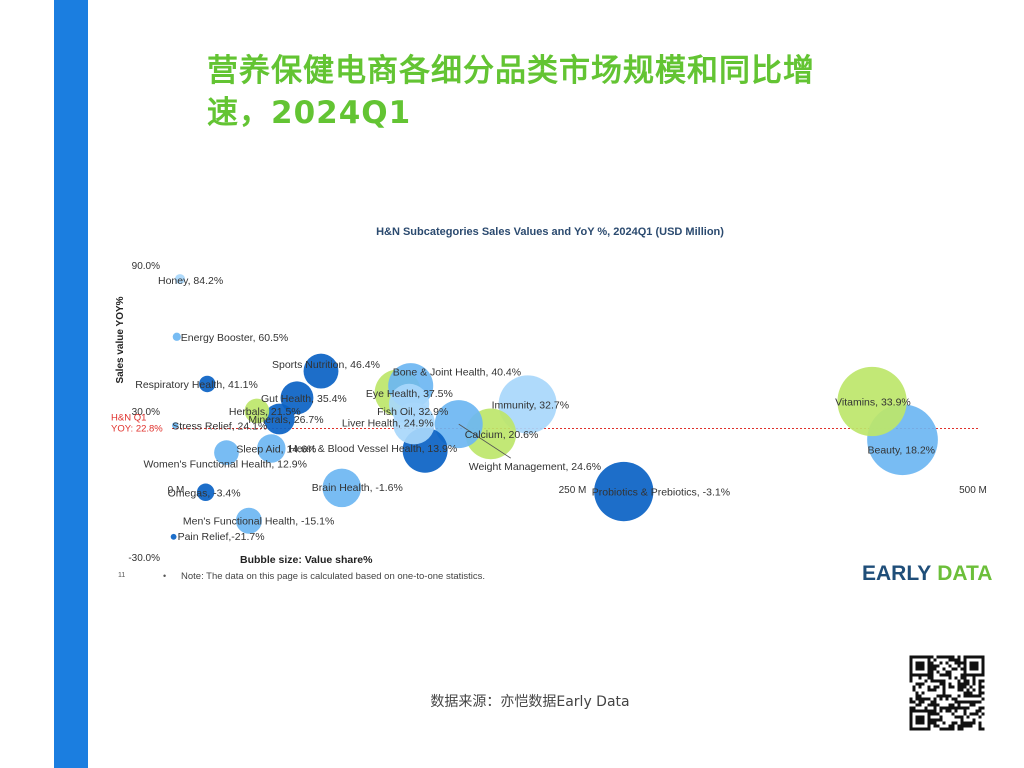 Image resolution: width=1024 pixels, height=768 pixels. What do you see at coordinates (120, 339) in the screenshot?
I see `y-axis-label: Sales value YOY%` at bounding box center [120, 339].